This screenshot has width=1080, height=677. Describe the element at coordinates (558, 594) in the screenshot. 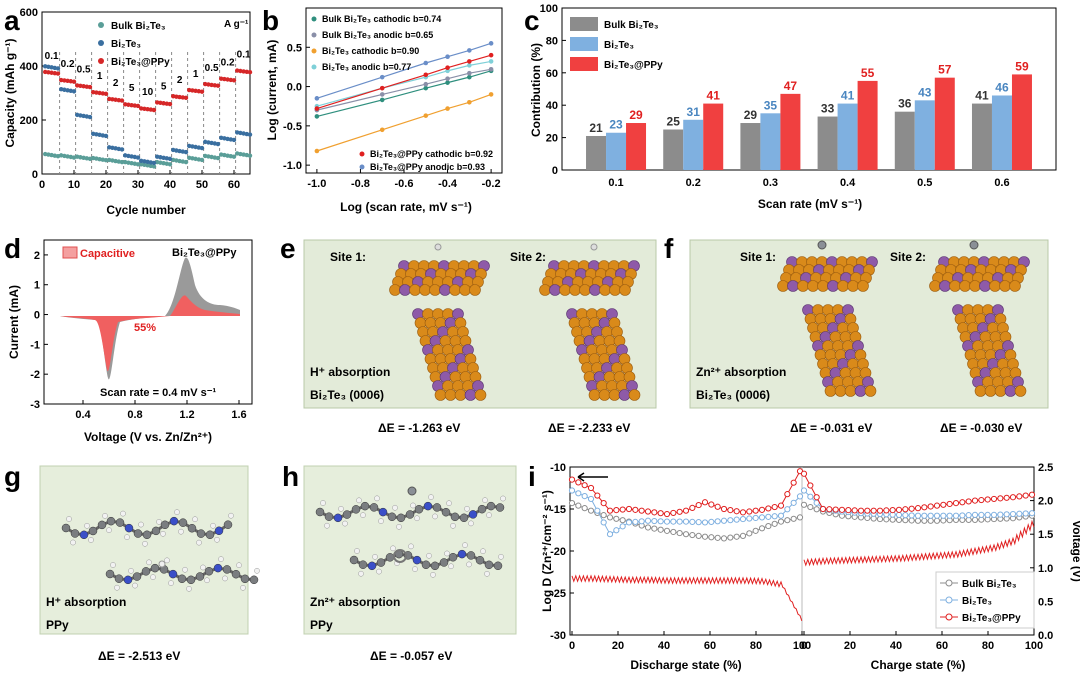

I see `y-tick-label-left: -25` at that location.